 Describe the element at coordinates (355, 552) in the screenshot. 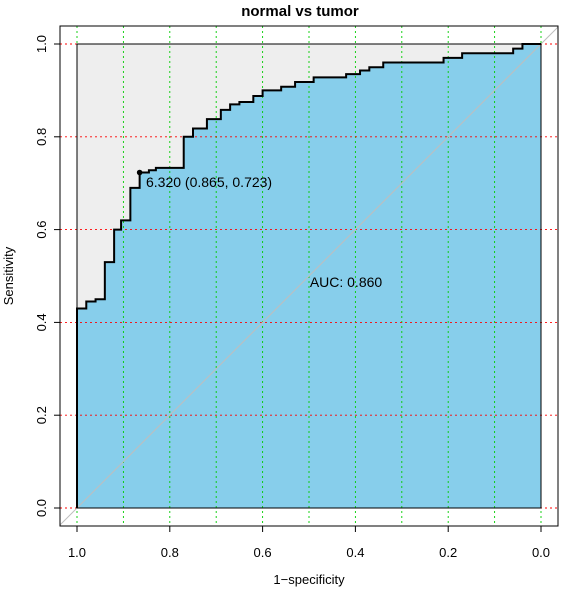

I see `x-tick-label-3: 0.4` at that location.